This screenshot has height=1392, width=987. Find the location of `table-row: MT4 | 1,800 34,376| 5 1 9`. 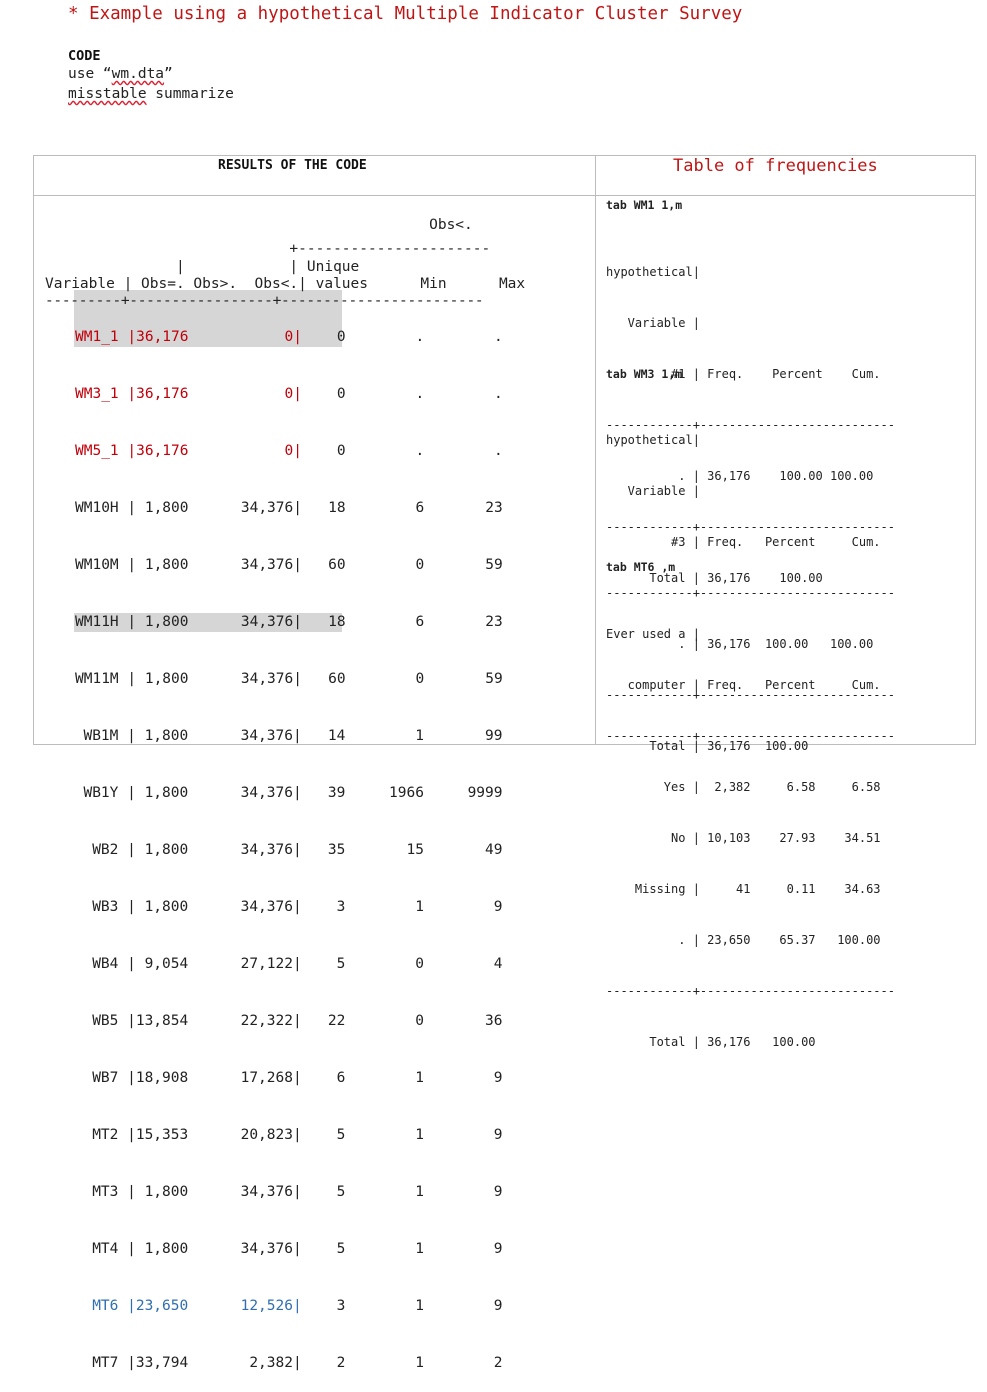

table-row: MT4 | 1,800 34,376| 5 1 9 is located at coordinates (284, 1249).